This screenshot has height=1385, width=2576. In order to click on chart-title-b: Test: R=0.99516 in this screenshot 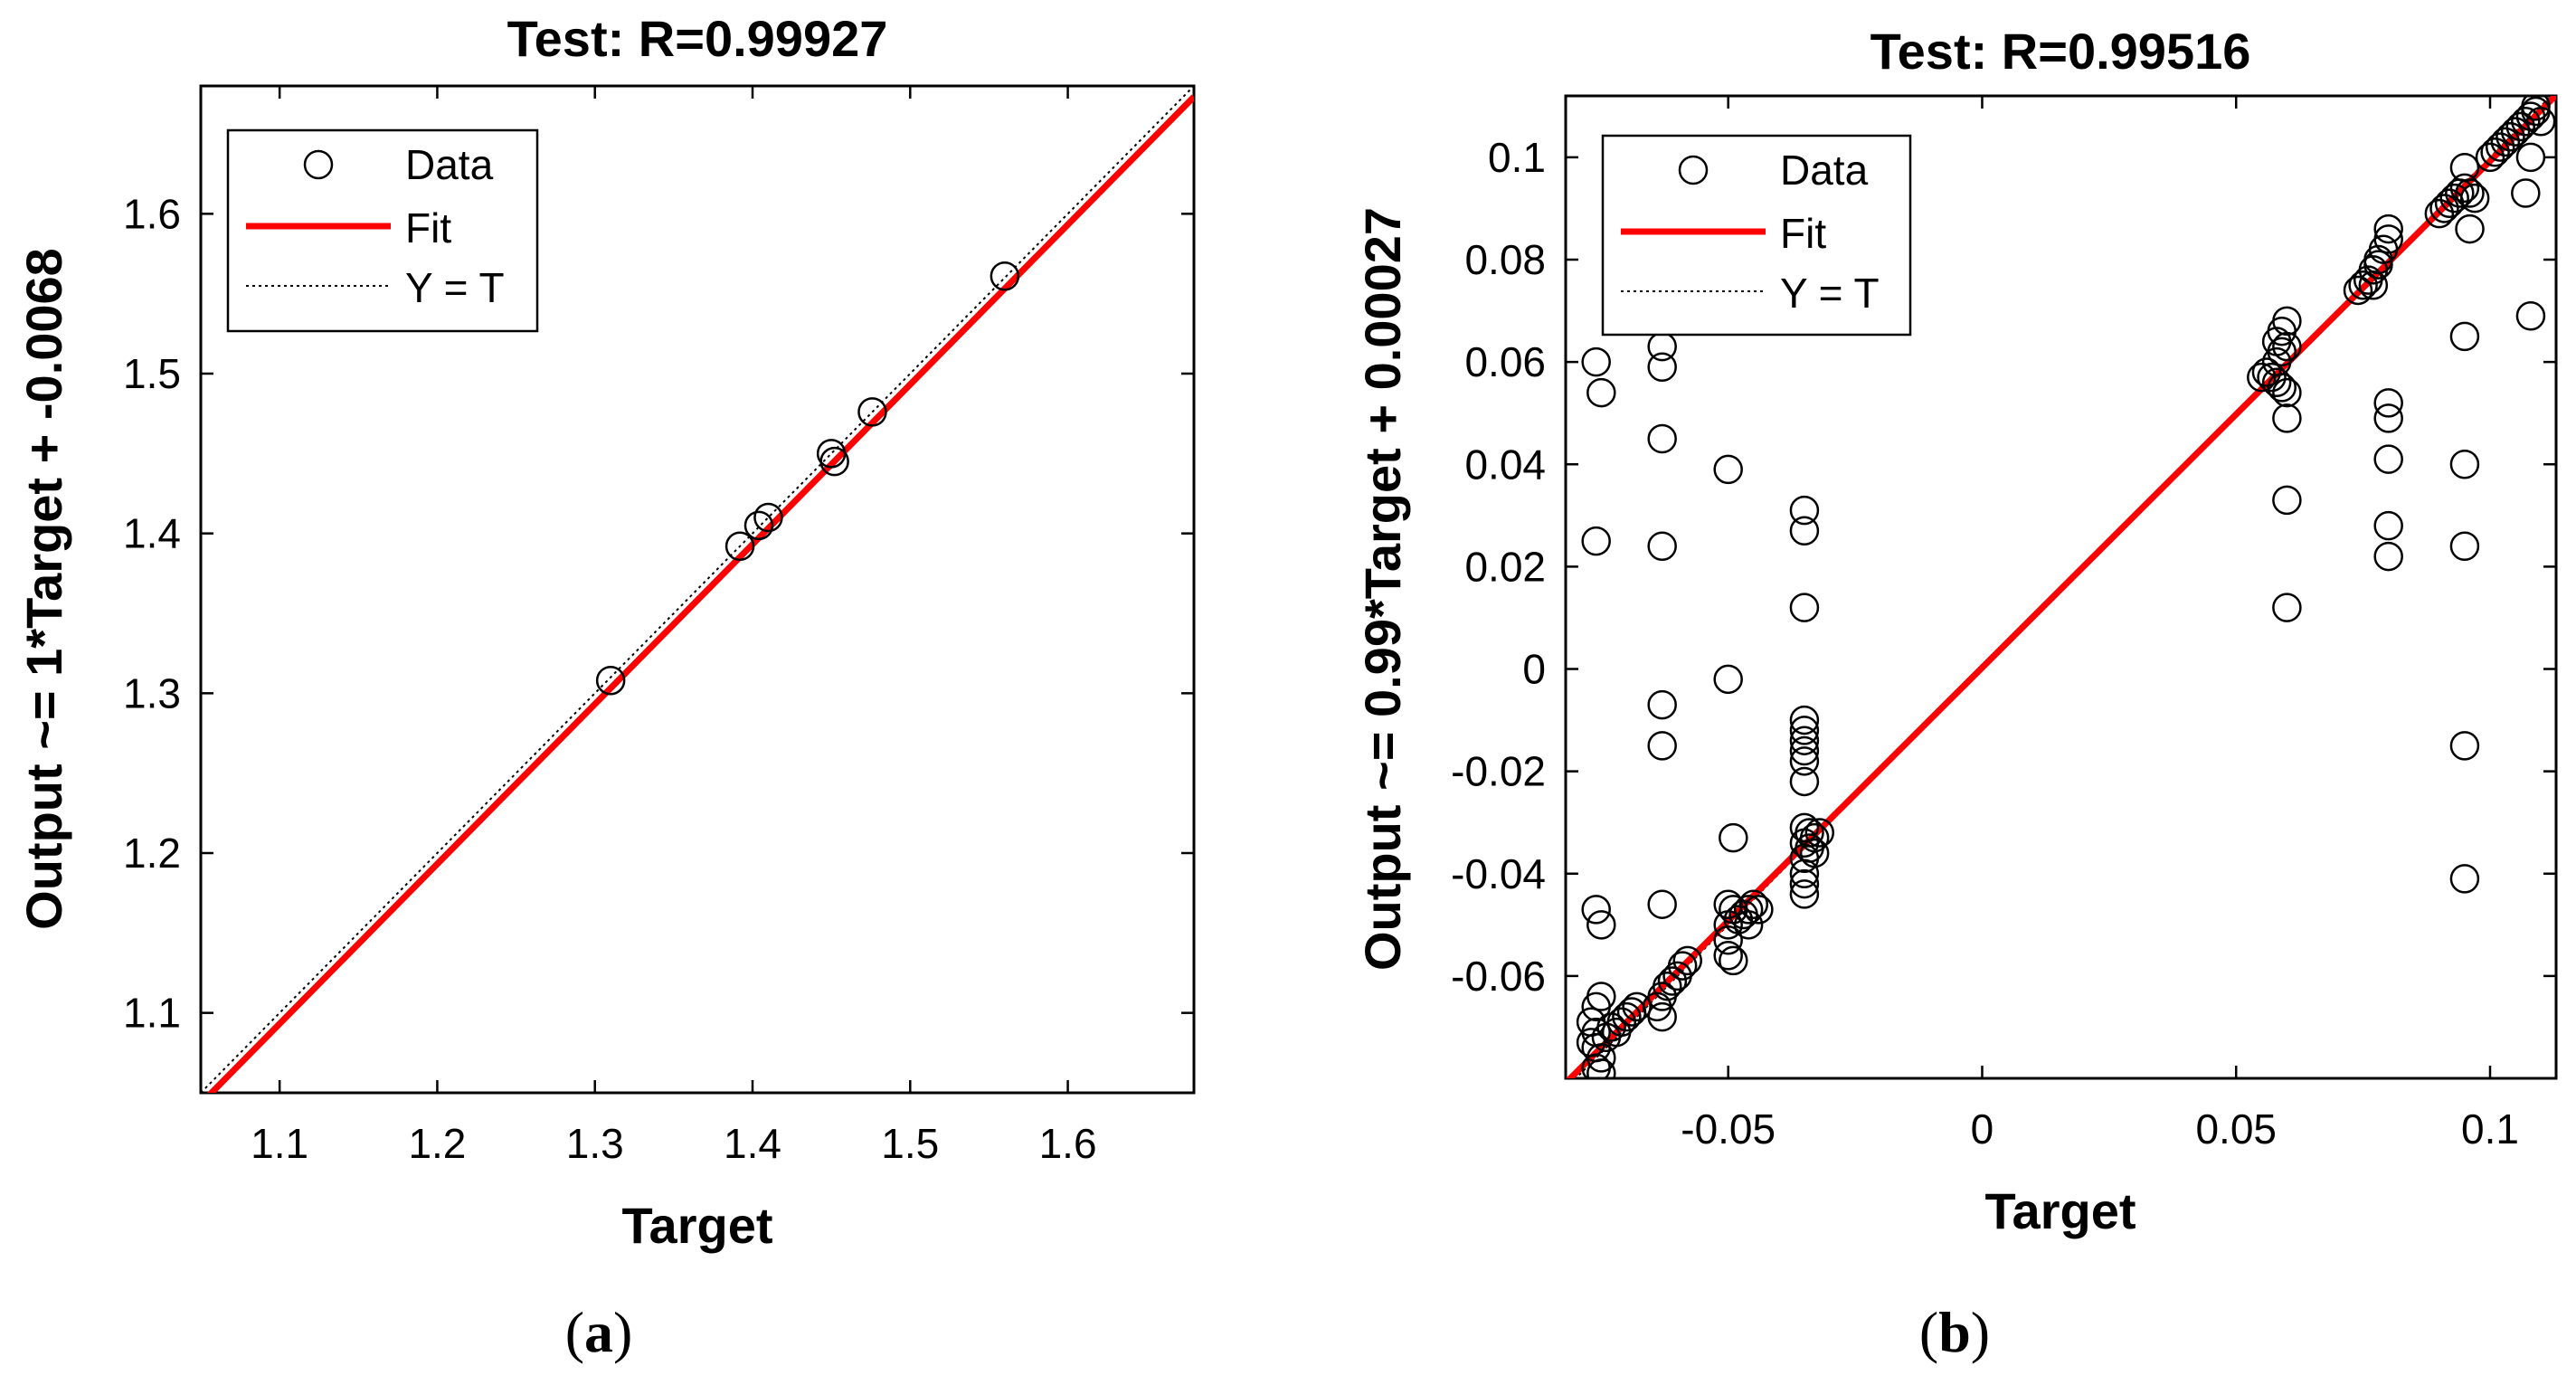, I will do `click(2060, 51)`.